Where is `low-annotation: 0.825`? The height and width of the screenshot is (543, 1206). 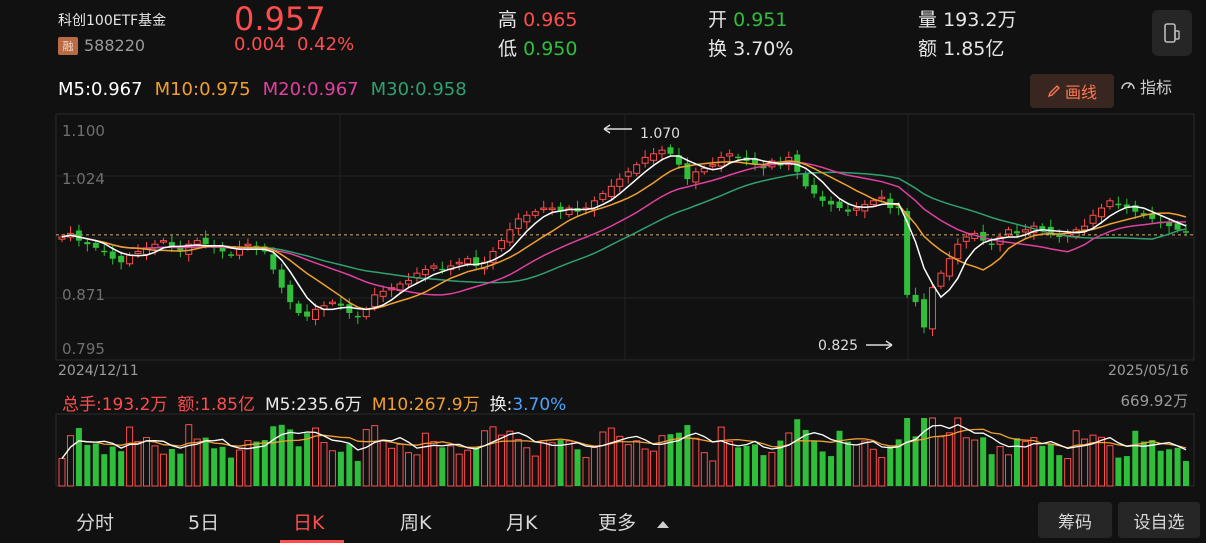 low-annotation: 0.825 is located at coordinates (855, 346).